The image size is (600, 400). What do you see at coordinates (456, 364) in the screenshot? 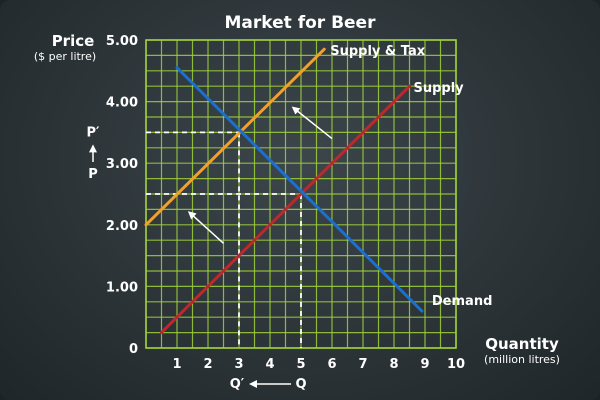
I see `x-tick-label: 10` at bounding box center [456, 364].